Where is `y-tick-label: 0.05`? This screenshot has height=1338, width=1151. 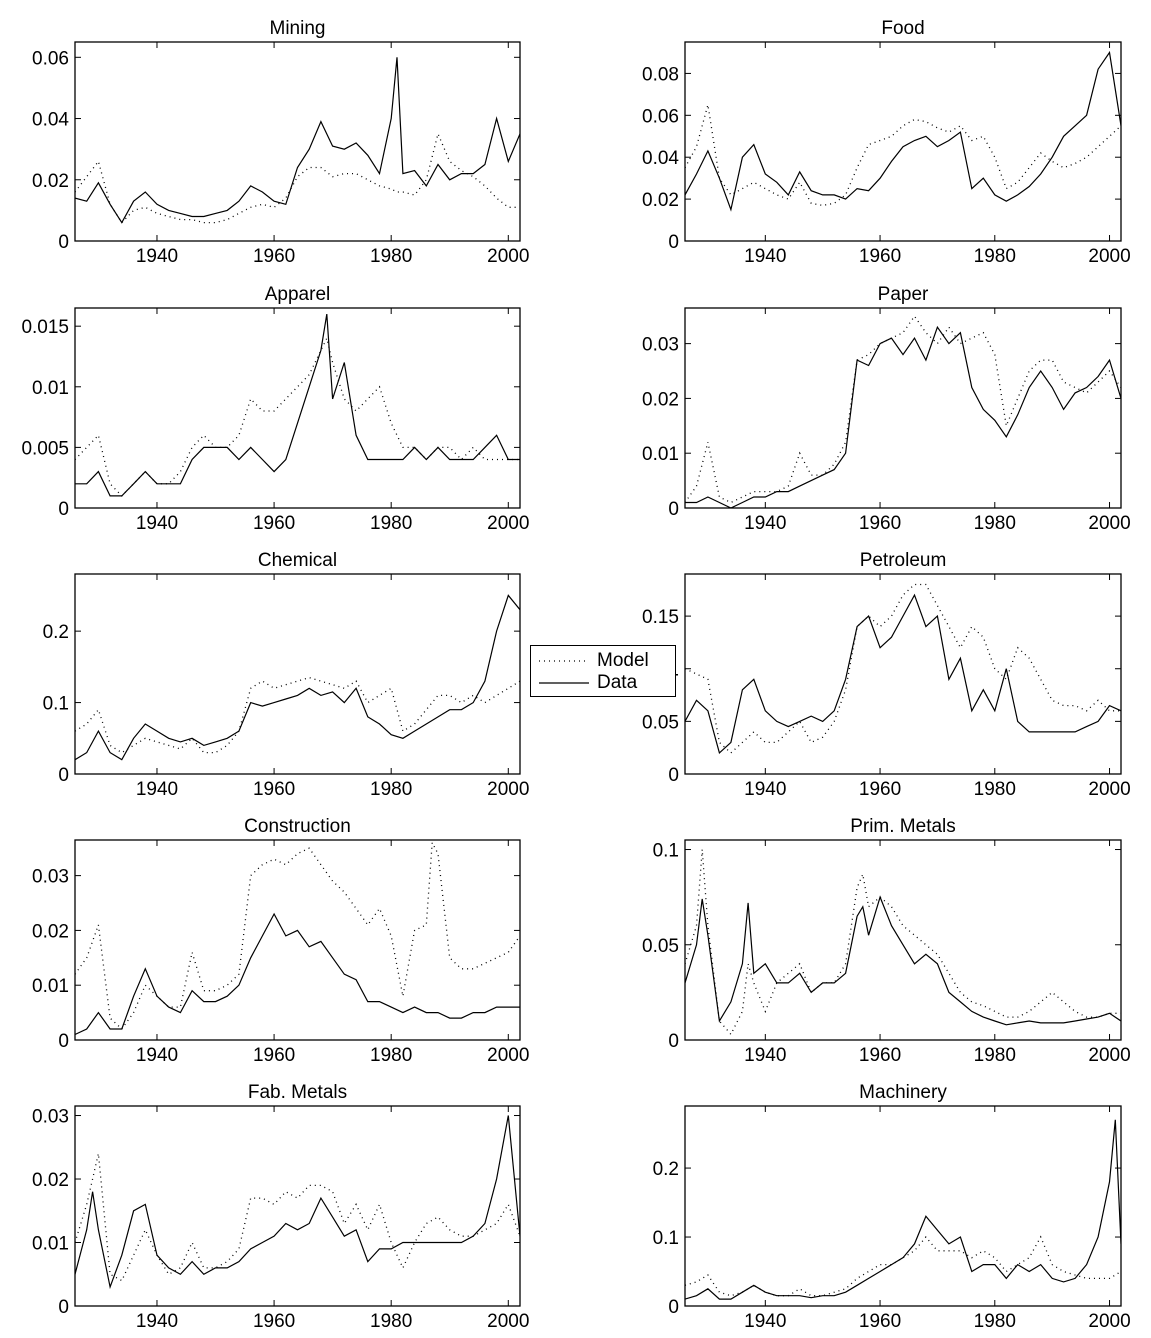 y-tick-label: 0.05 is located at coordinates (660, 946).